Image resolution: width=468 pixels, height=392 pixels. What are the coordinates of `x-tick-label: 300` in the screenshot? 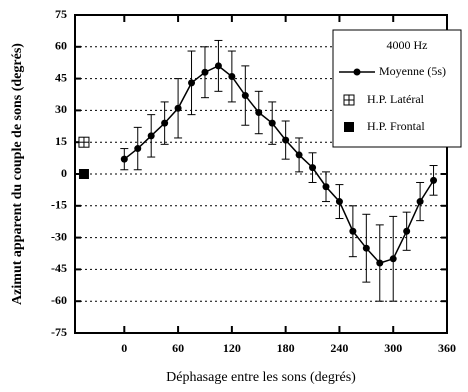 It's located at (393, 348).